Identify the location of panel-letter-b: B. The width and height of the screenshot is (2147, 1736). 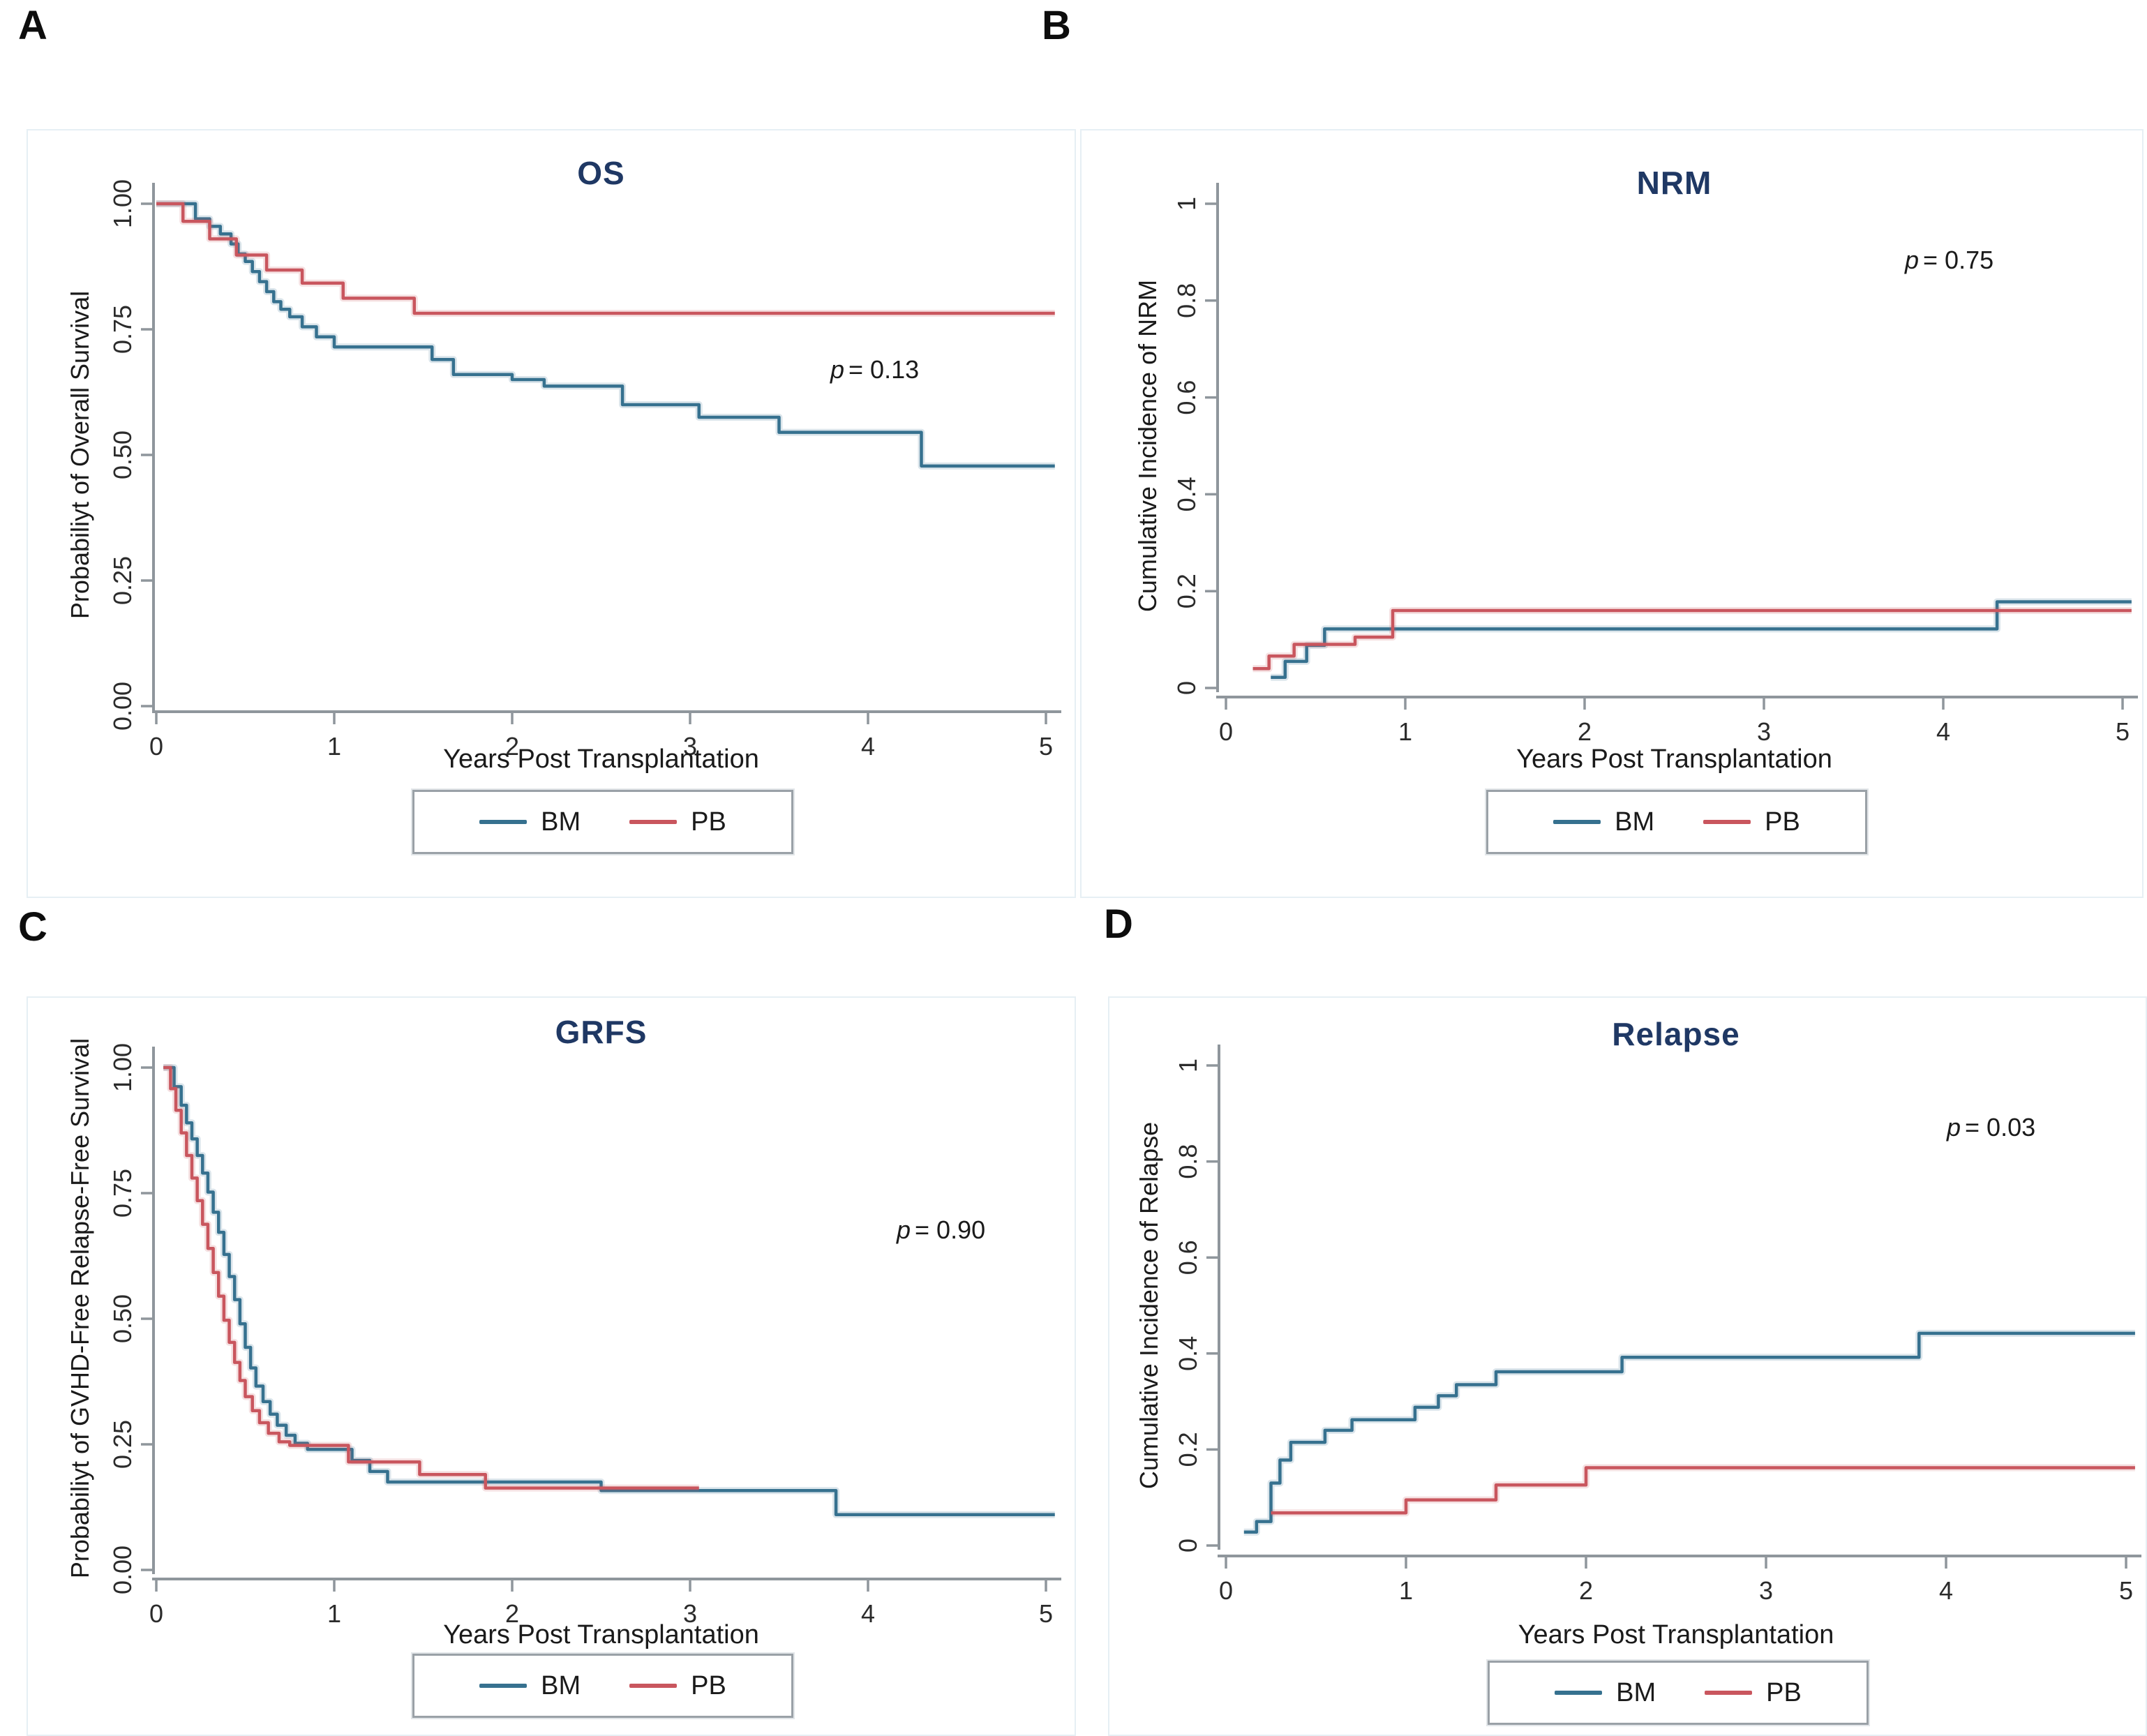
(1056, 25).